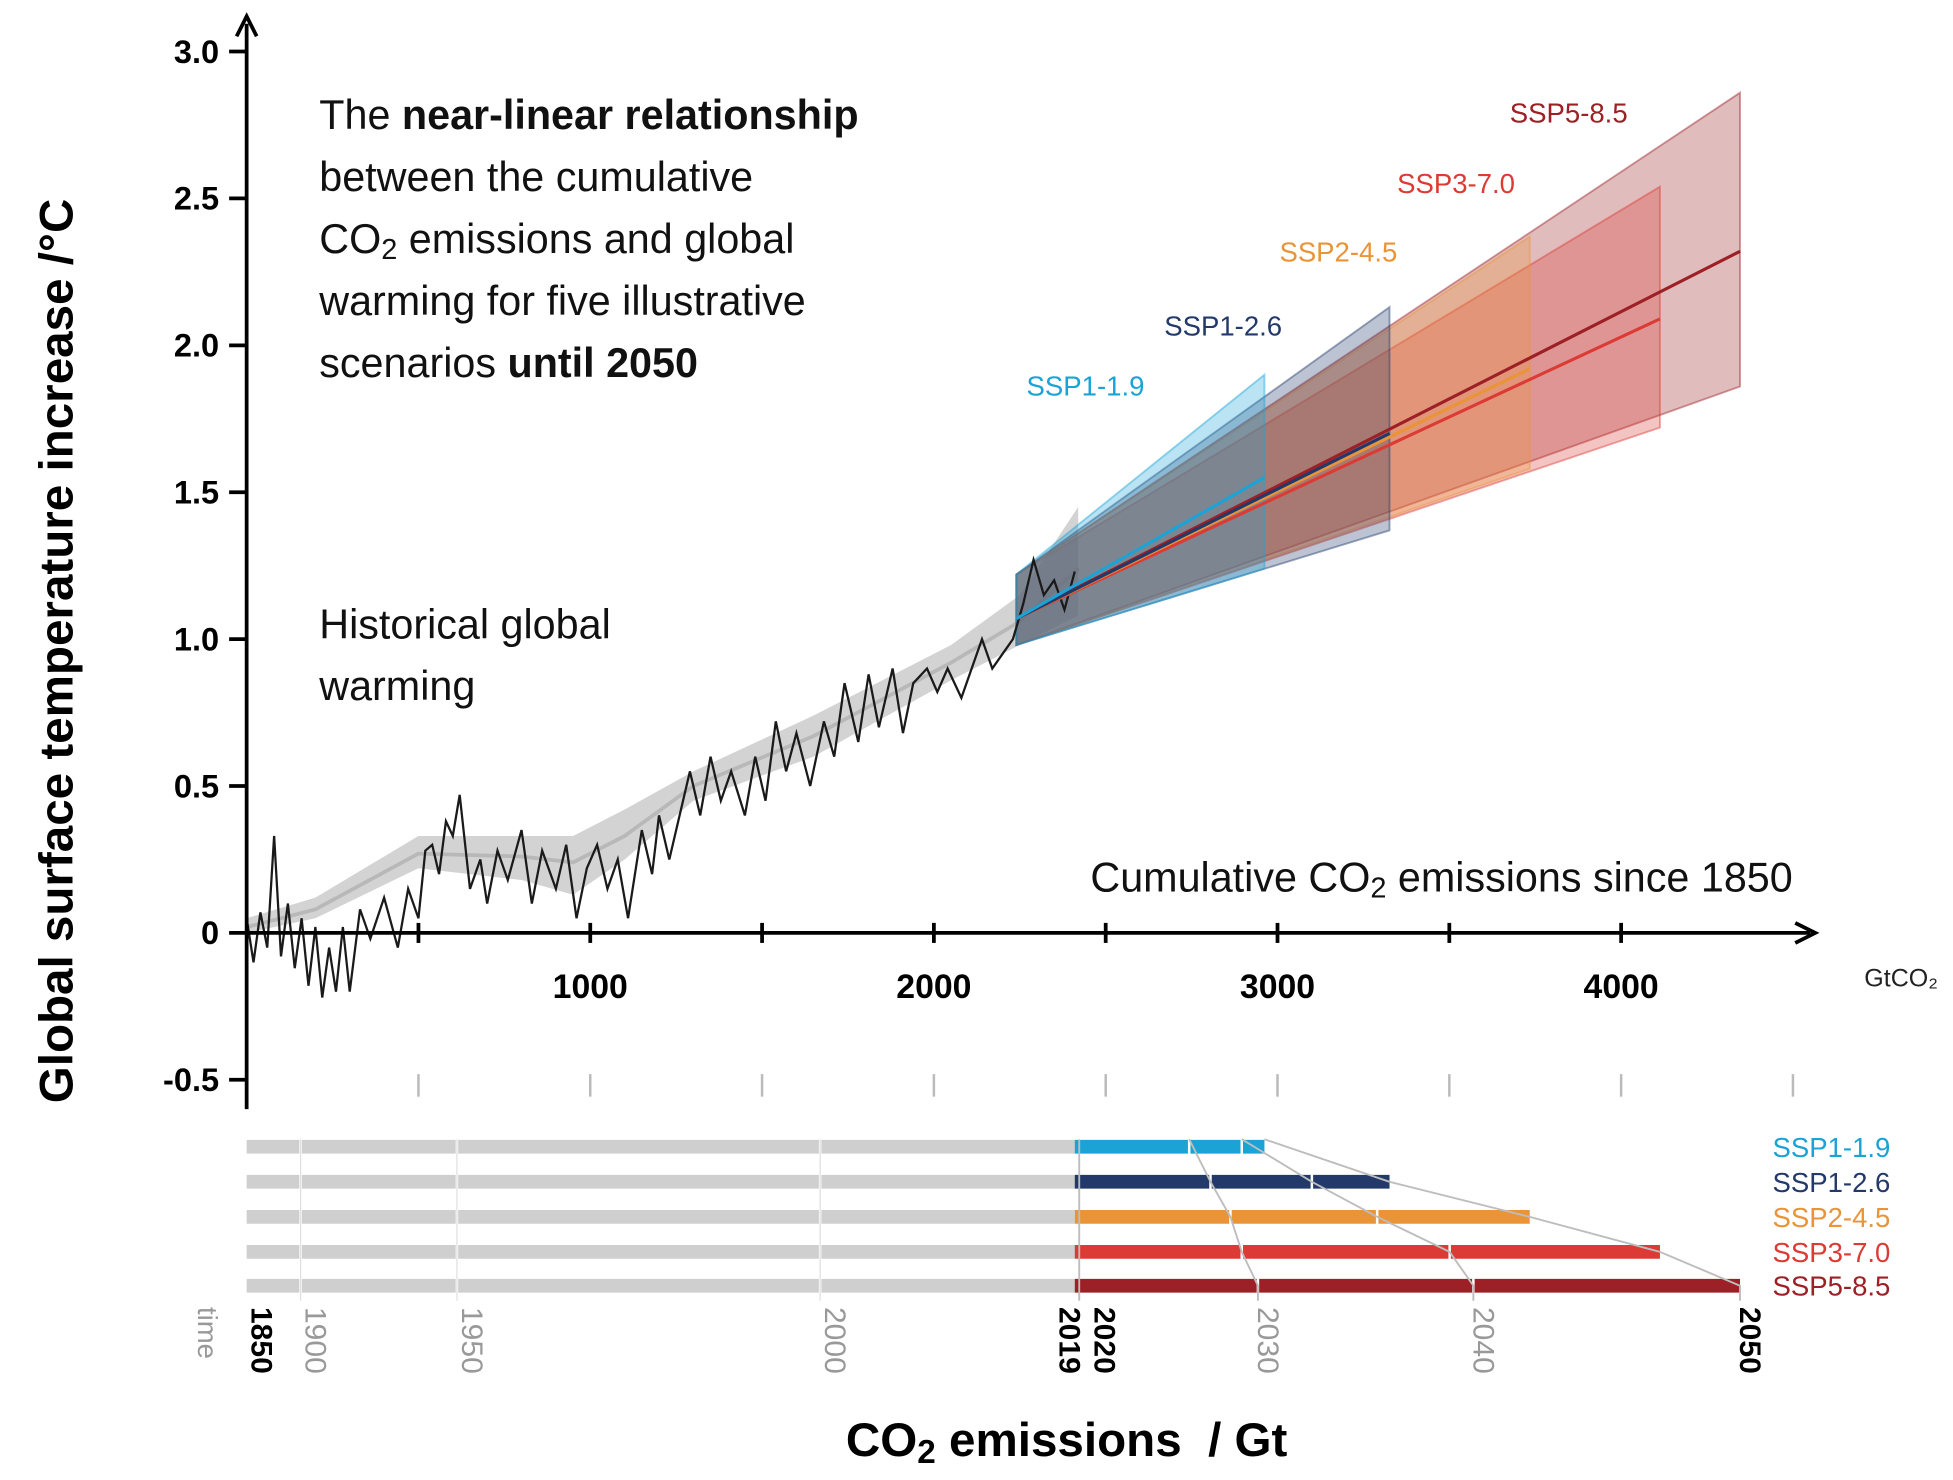 The image size is (1953, 1480). Describe the element at coordinates (630, 115) in the screenshot. I see `text-run: near-linear relationship` at that location.